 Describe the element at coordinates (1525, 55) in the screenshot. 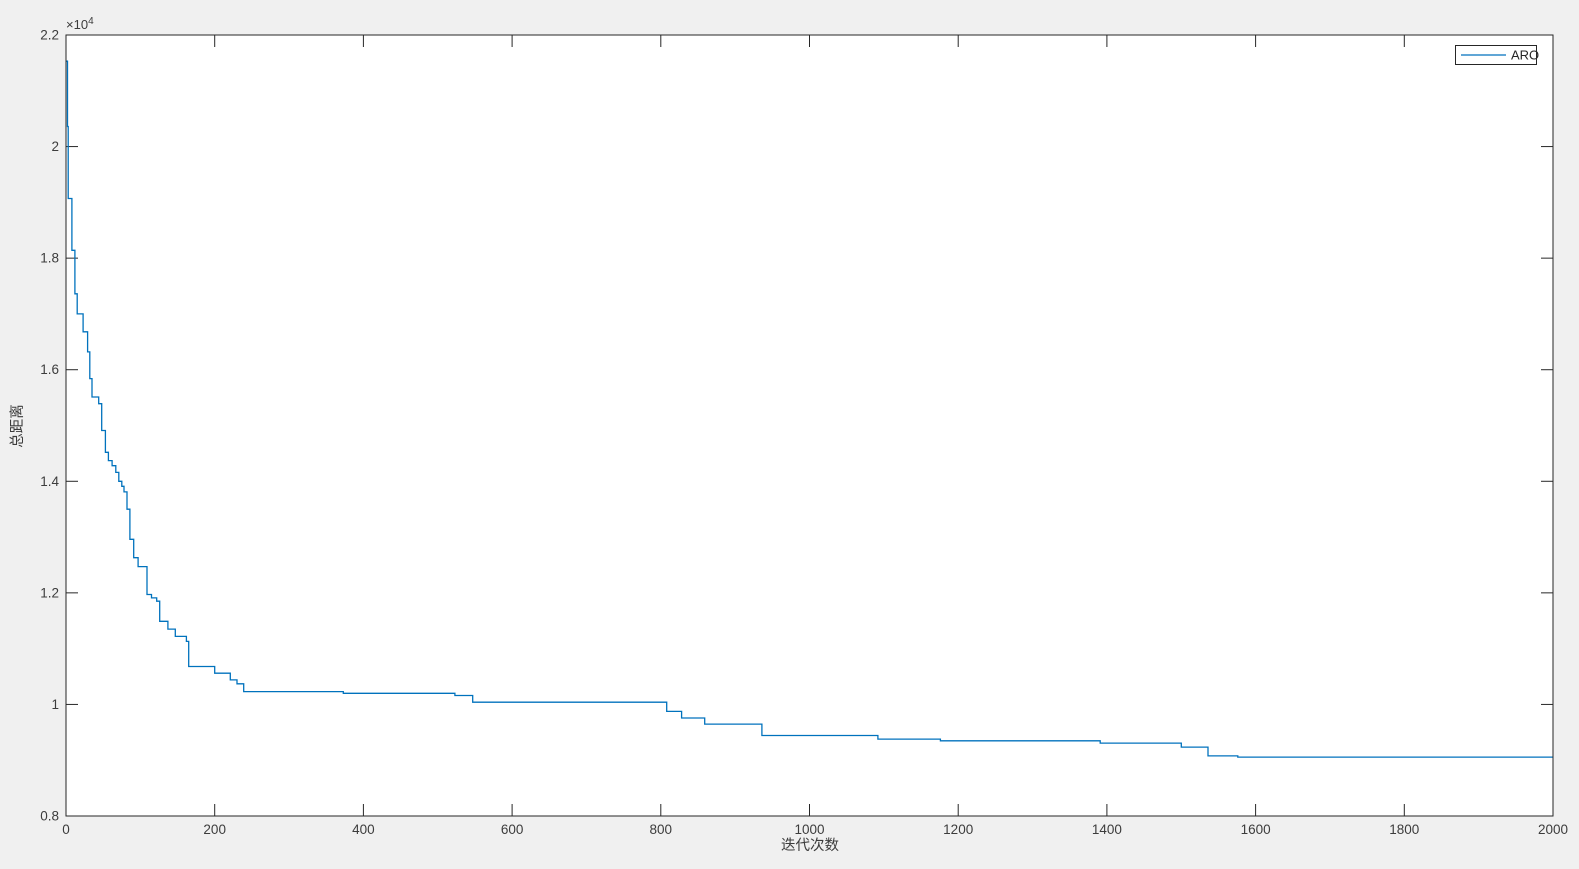

I see `legend-label: ARO` at that location.